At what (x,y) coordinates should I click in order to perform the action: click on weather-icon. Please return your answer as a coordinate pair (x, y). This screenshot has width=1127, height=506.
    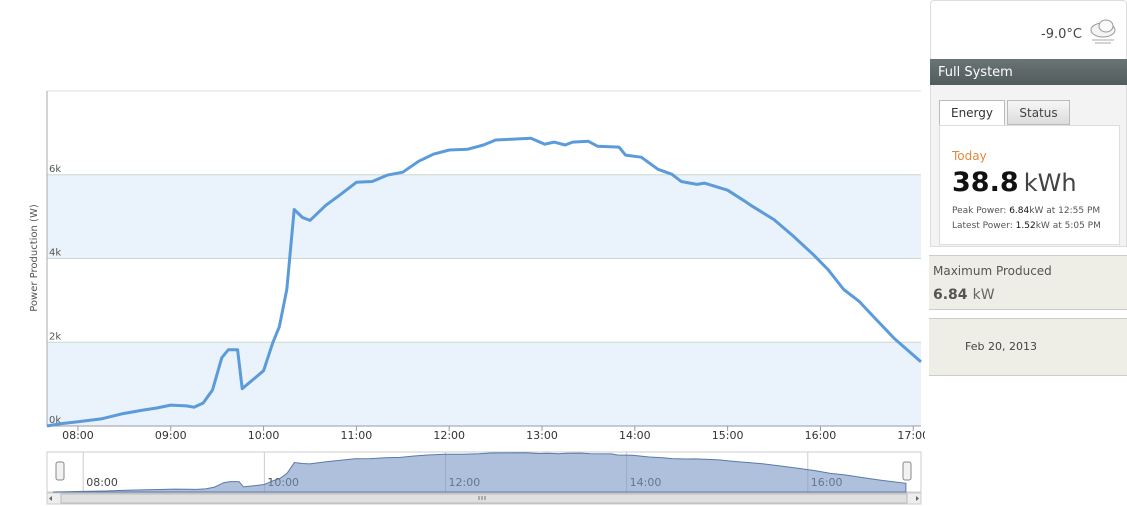
    Looking at the image, I should click on (1103, 31).